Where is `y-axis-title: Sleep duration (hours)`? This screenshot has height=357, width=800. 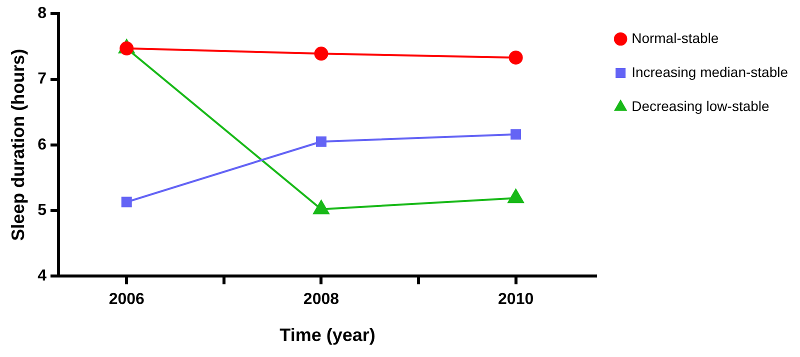 y-axis-title: Sleep duration (hours) is located at coordinates (18, 144).